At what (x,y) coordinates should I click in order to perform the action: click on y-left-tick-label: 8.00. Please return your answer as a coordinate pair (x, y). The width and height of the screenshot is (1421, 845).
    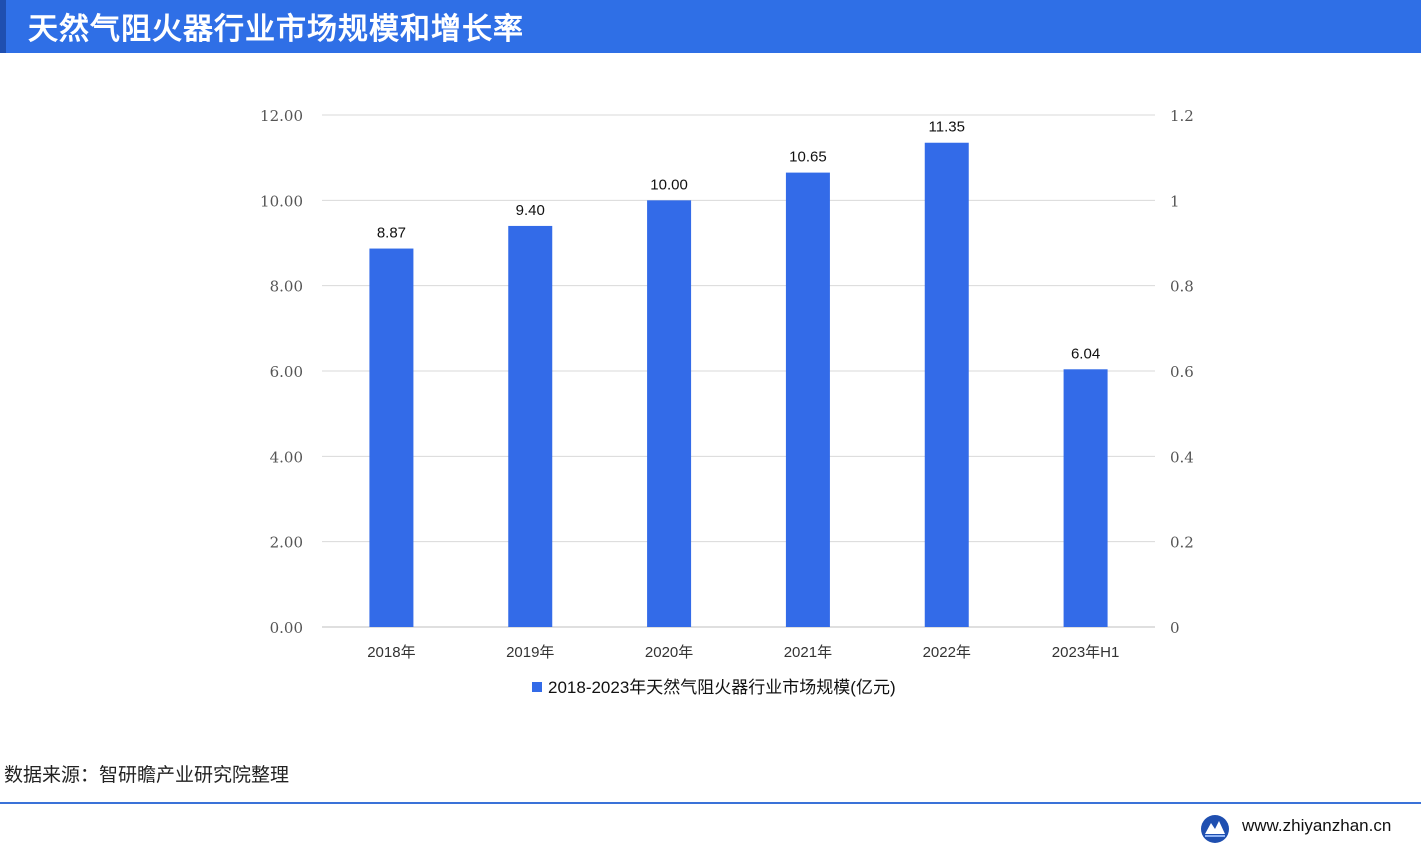
    Looking at the image, I should click on (286, 287).